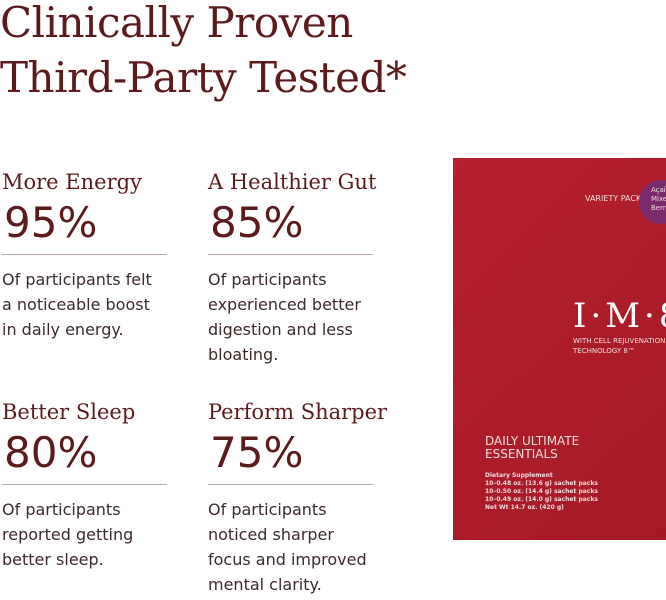 The width and height of the screenshot is (666, 600). I want to click on text-line: ESSENTIALS, so click(521, 454).